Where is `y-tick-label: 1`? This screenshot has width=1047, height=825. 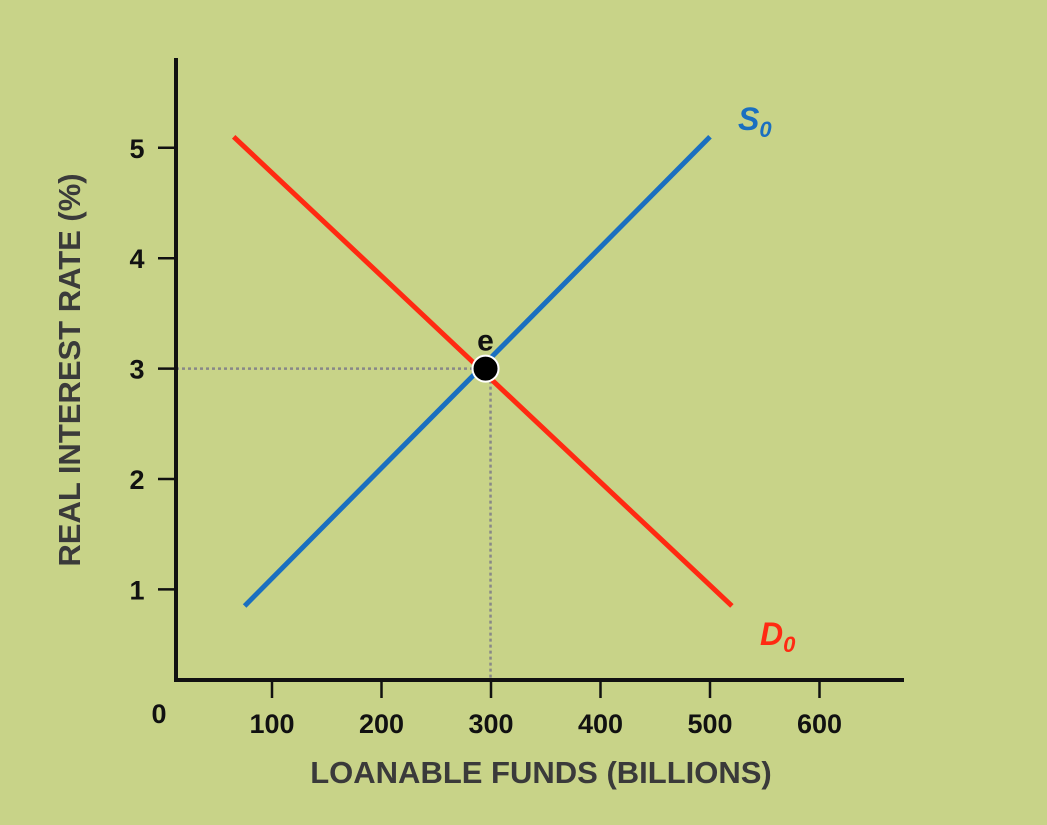
y-tick-label: 1 is located at coordinates (136, 590).